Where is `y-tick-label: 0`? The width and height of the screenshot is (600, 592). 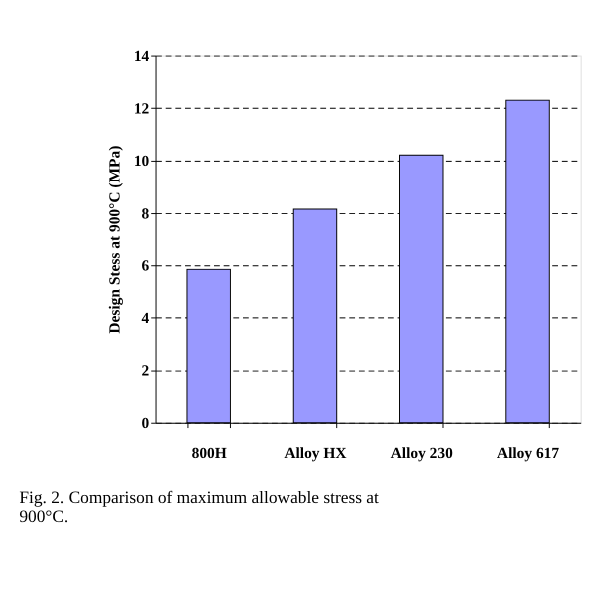 y-tick-label: 0 is located at coordinates (146, 423).